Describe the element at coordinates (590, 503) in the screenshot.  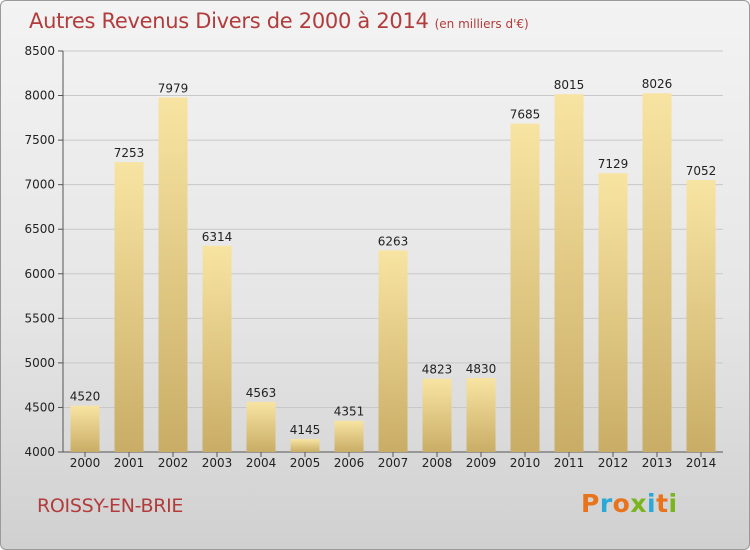
I see `logo-letter: P` at that location.